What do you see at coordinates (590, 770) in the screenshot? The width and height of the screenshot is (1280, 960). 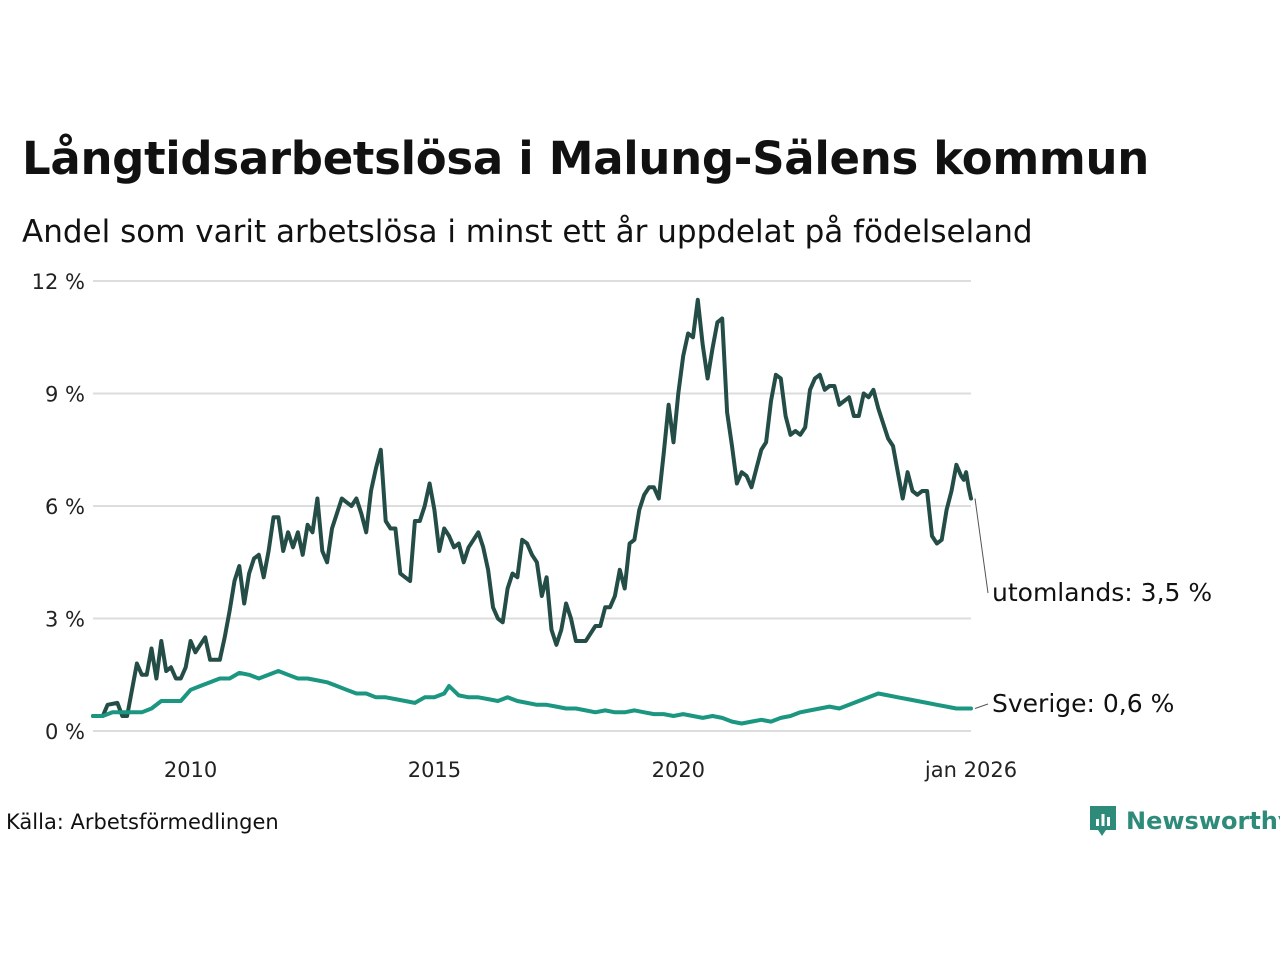 I see `x-axis: 2010 2015 2020 jan 2026` at bounding box center [590, 770].